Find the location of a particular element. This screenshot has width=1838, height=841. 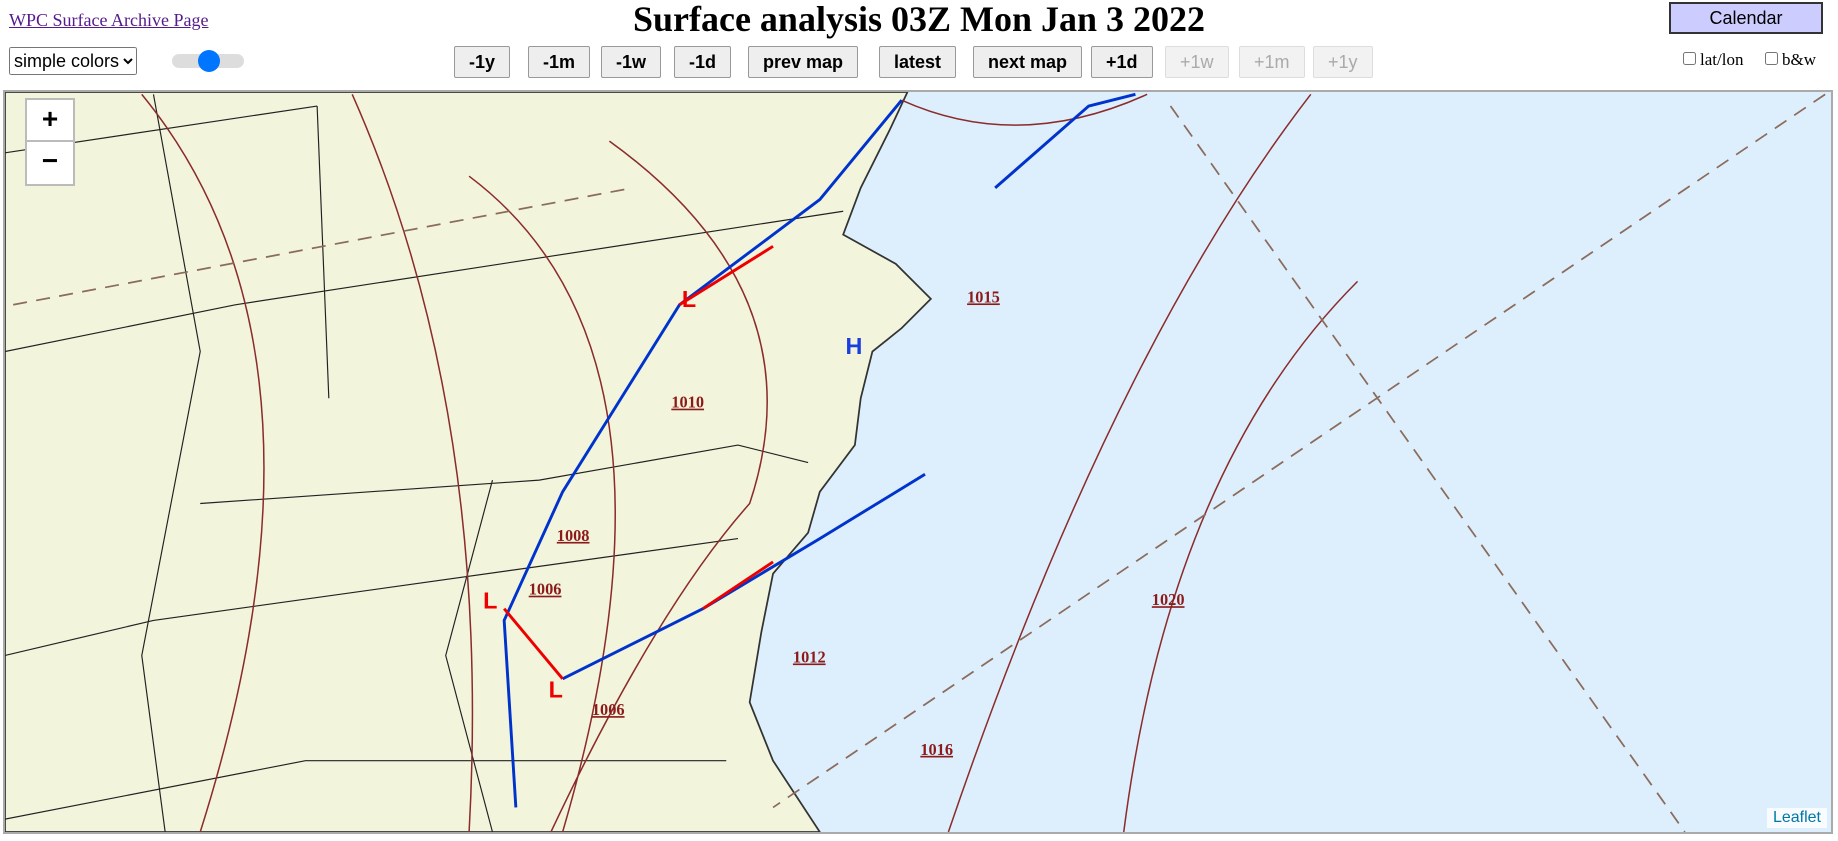

opacity-slider is located at coordinates (208, 61).